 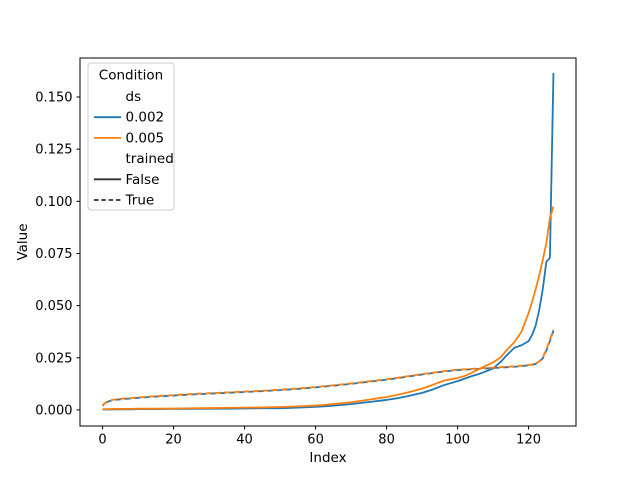 What do you see at coordinates (53, 254) in the screenshot?
I see `y-tick-label: 0.075` at bounding box center [53, 254].